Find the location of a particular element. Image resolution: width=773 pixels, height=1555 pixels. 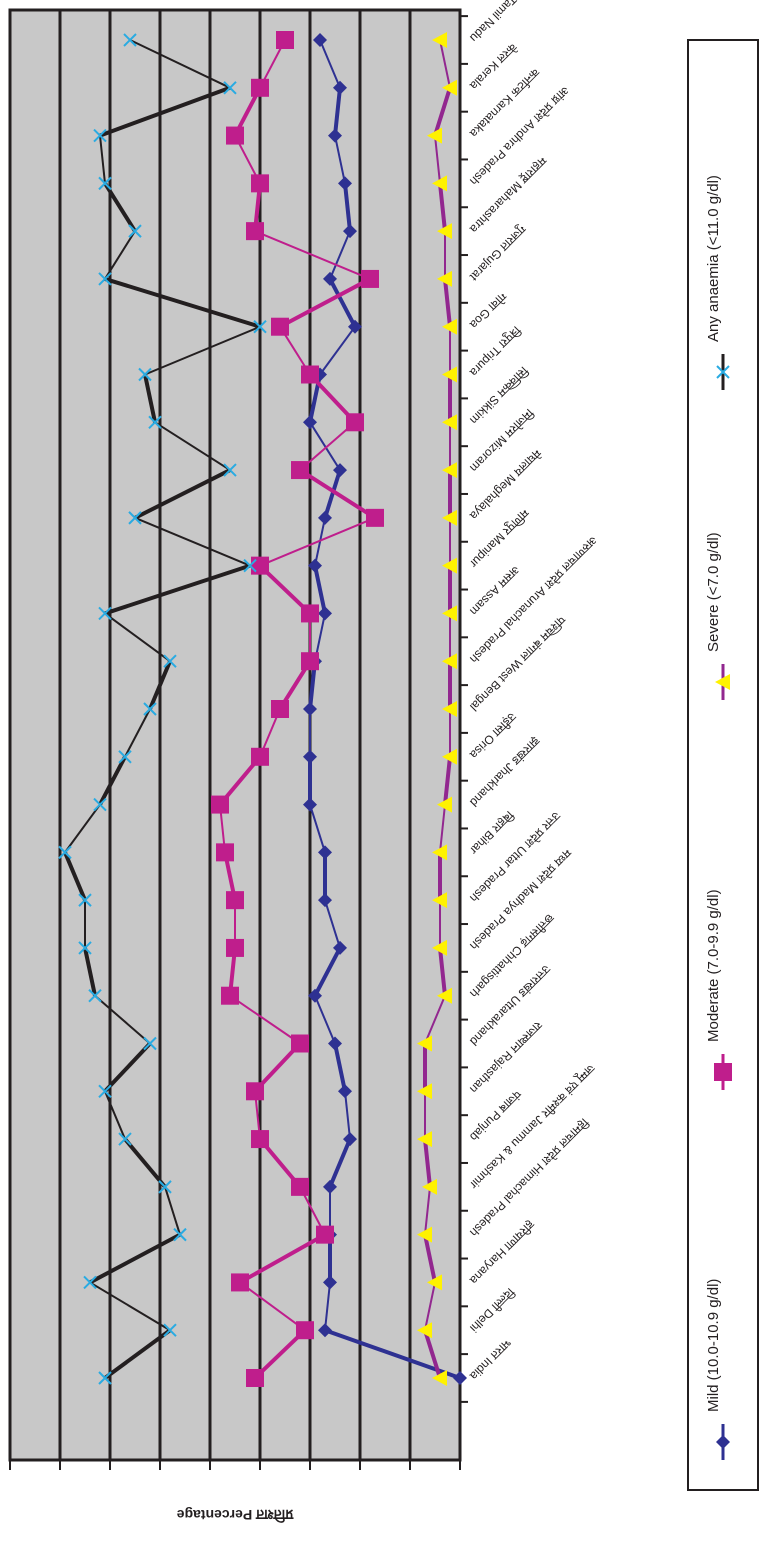

legend-2-point is located at coordinates (722, 682).